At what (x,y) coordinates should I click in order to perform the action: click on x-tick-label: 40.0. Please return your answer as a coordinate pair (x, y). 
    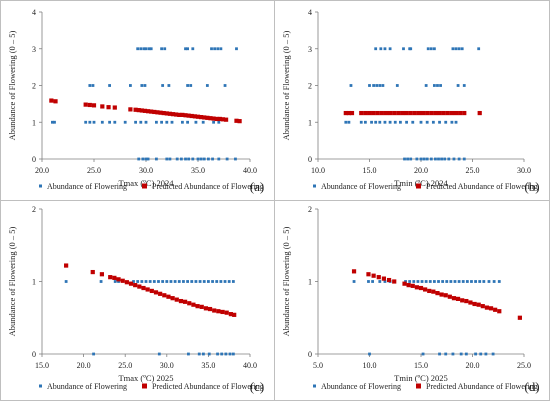
    Looking at the image, I should click on (250, 170).